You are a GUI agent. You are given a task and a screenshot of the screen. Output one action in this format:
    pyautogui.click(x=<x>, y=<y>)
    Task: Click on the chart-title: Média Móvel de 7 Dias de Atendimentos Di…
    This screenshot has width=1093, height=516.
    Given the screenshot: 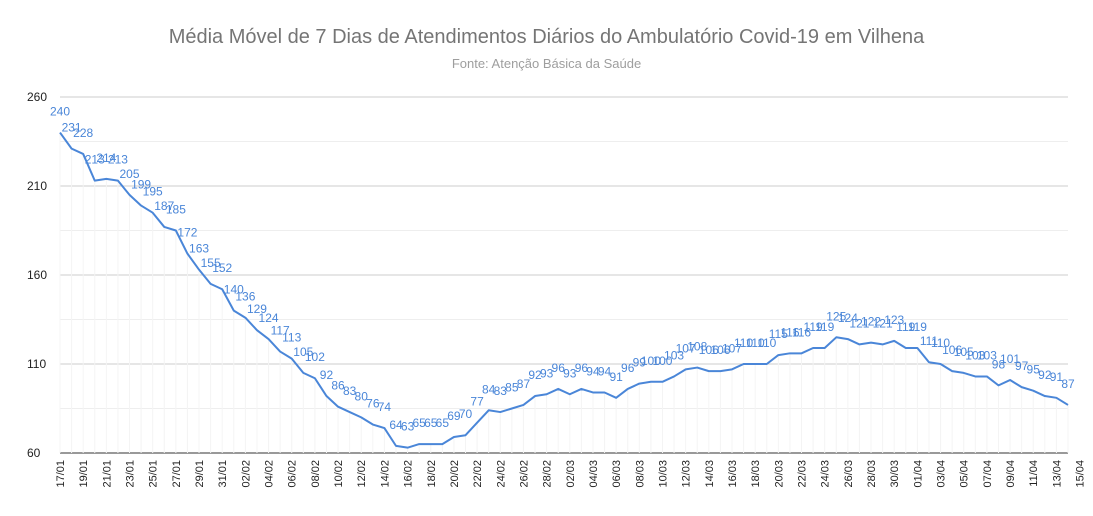 What is the action you would take?
    pyautogui.click(x=546, y=37)
    